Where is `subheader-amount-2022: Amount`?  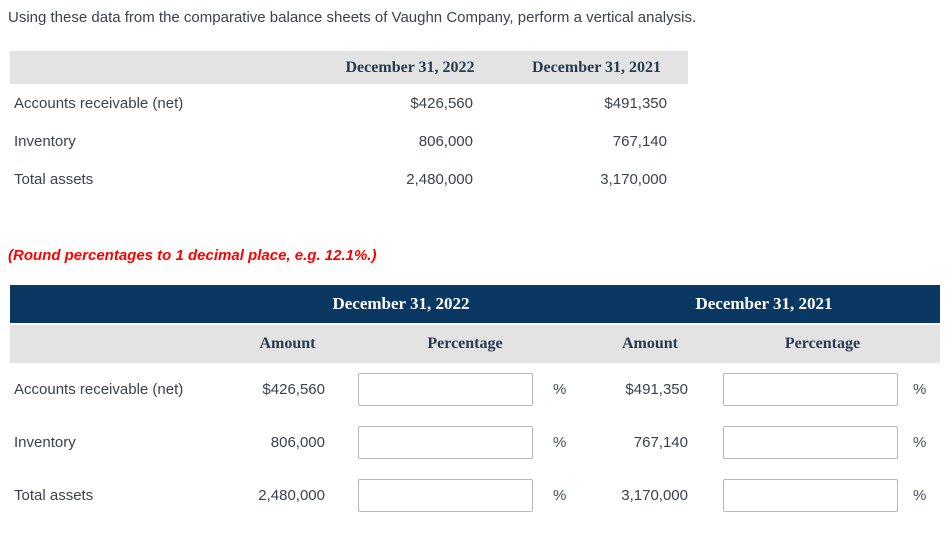 subheader-amount-2022: Amount is located at coordinates (287, 343).